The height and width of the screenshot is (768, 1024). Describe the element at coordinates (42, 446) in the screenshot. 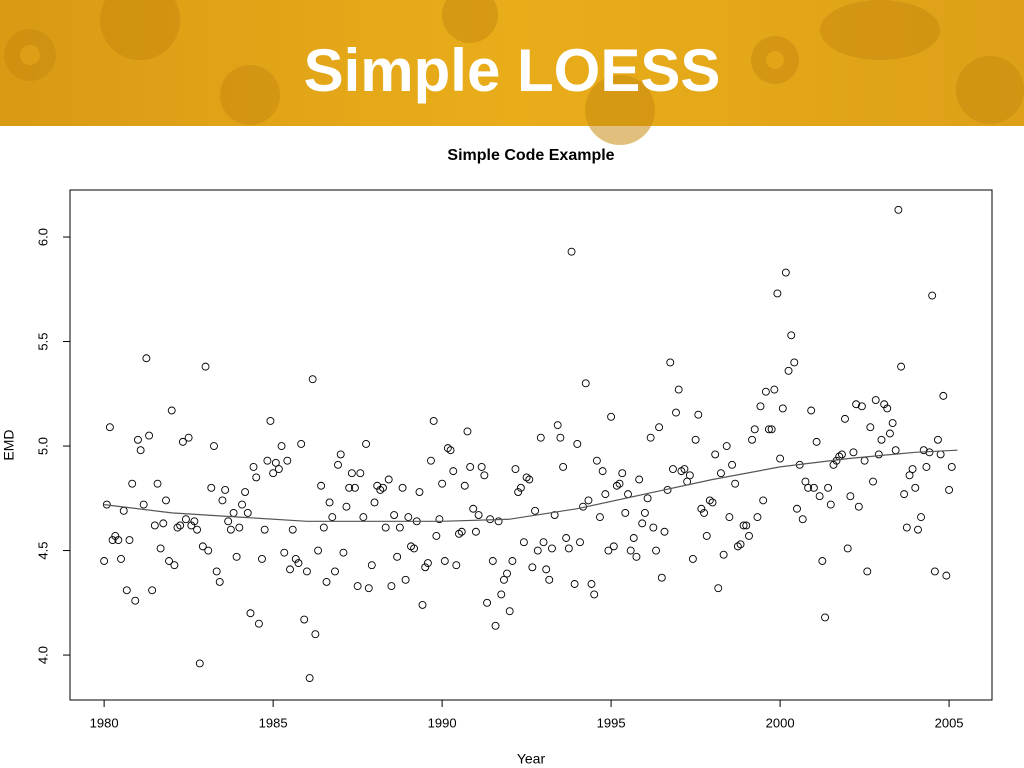

I see `y-tick-label: 5.0` at that location.